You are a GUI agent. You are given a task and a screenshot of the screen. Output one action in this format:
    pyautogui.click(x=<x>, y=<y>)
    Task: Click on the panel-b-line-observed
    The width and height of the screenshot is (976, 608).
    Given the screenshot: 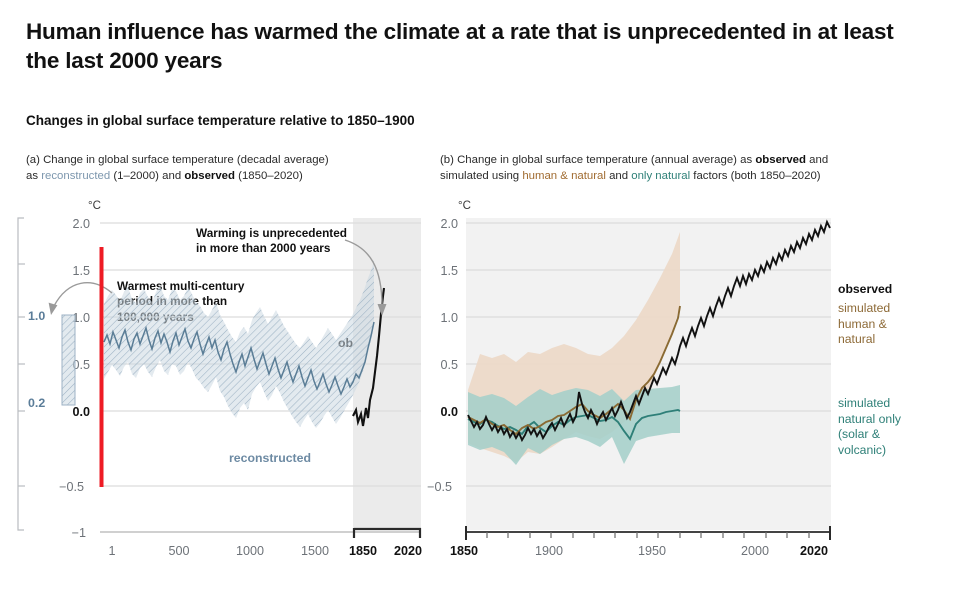 What is the action you would take?
    pyautogui.click(x=649, y=331)
    